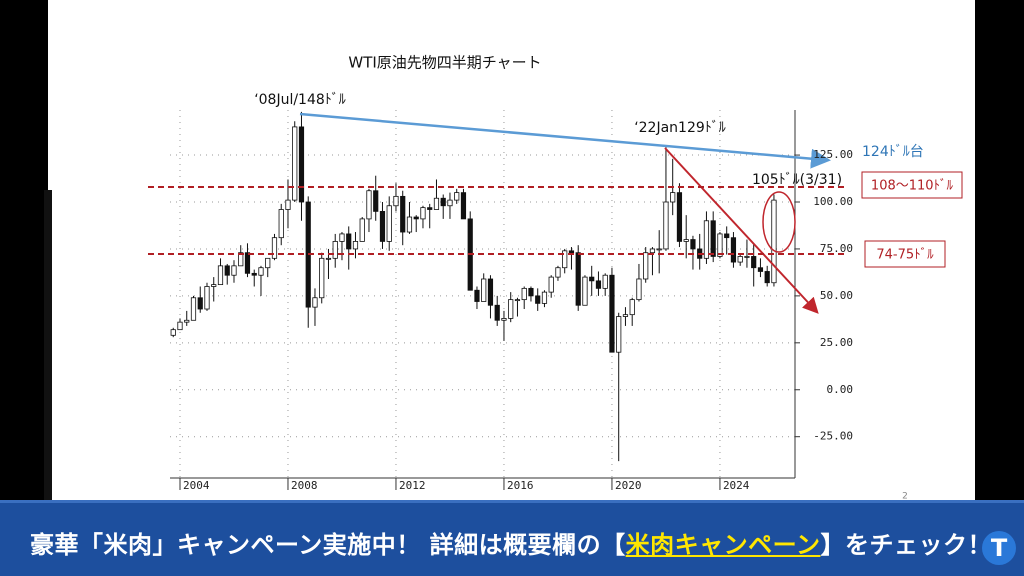  I want to click on highlight-ellipse, so click(779, 222).